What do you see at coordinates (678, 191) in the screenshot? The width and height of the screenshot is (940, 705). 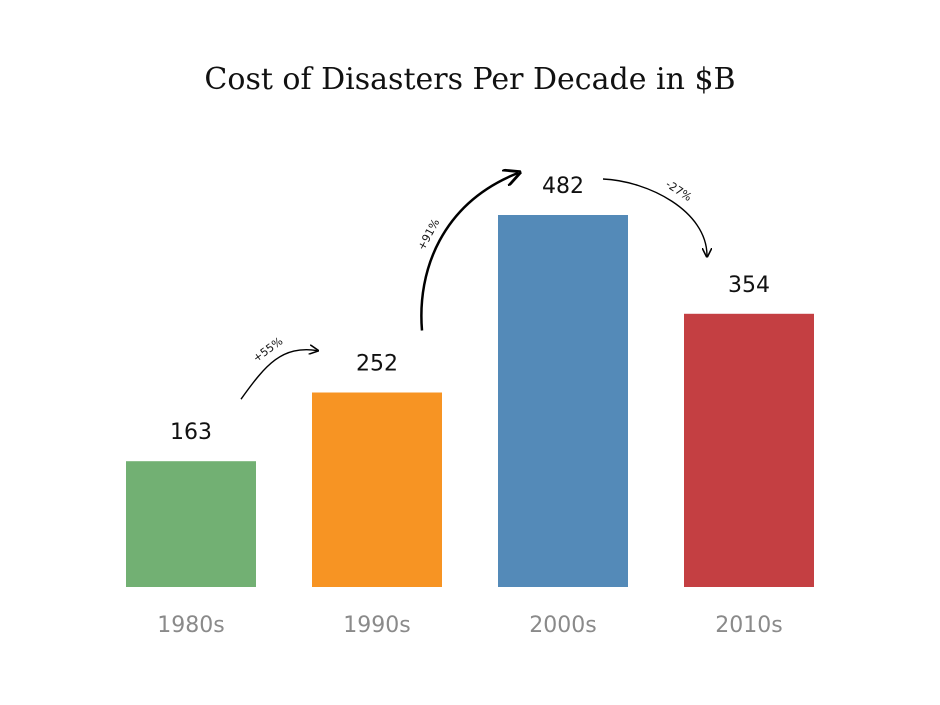 I see `change-label-3: -27%` at bounding box center [678, 191].